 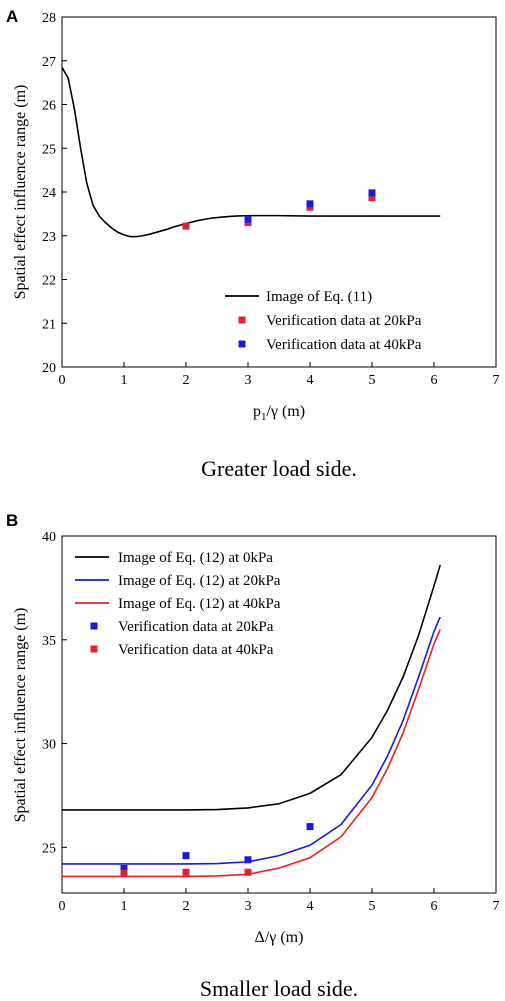 I want to click on panel-a-letter: A, so click(x=12, y=16).